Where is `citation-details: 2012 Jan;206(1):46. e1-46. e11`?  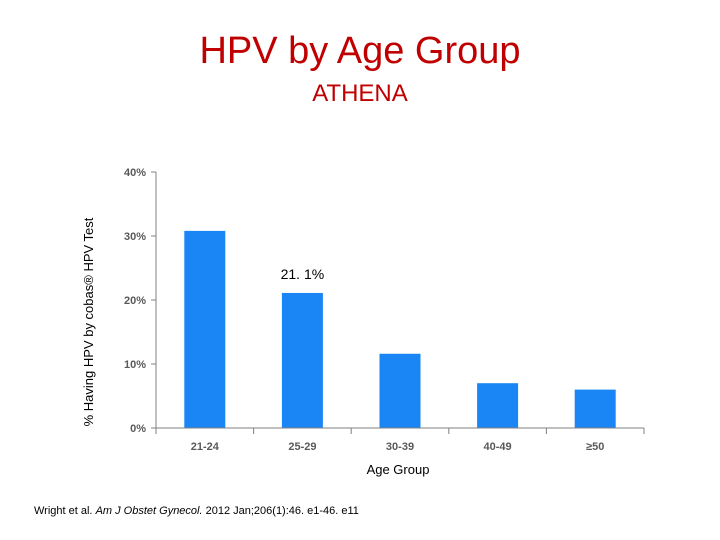
citation-details: 2012 Jan;206(1):46. e1-46. e11 is located at coordinates (282, 511).